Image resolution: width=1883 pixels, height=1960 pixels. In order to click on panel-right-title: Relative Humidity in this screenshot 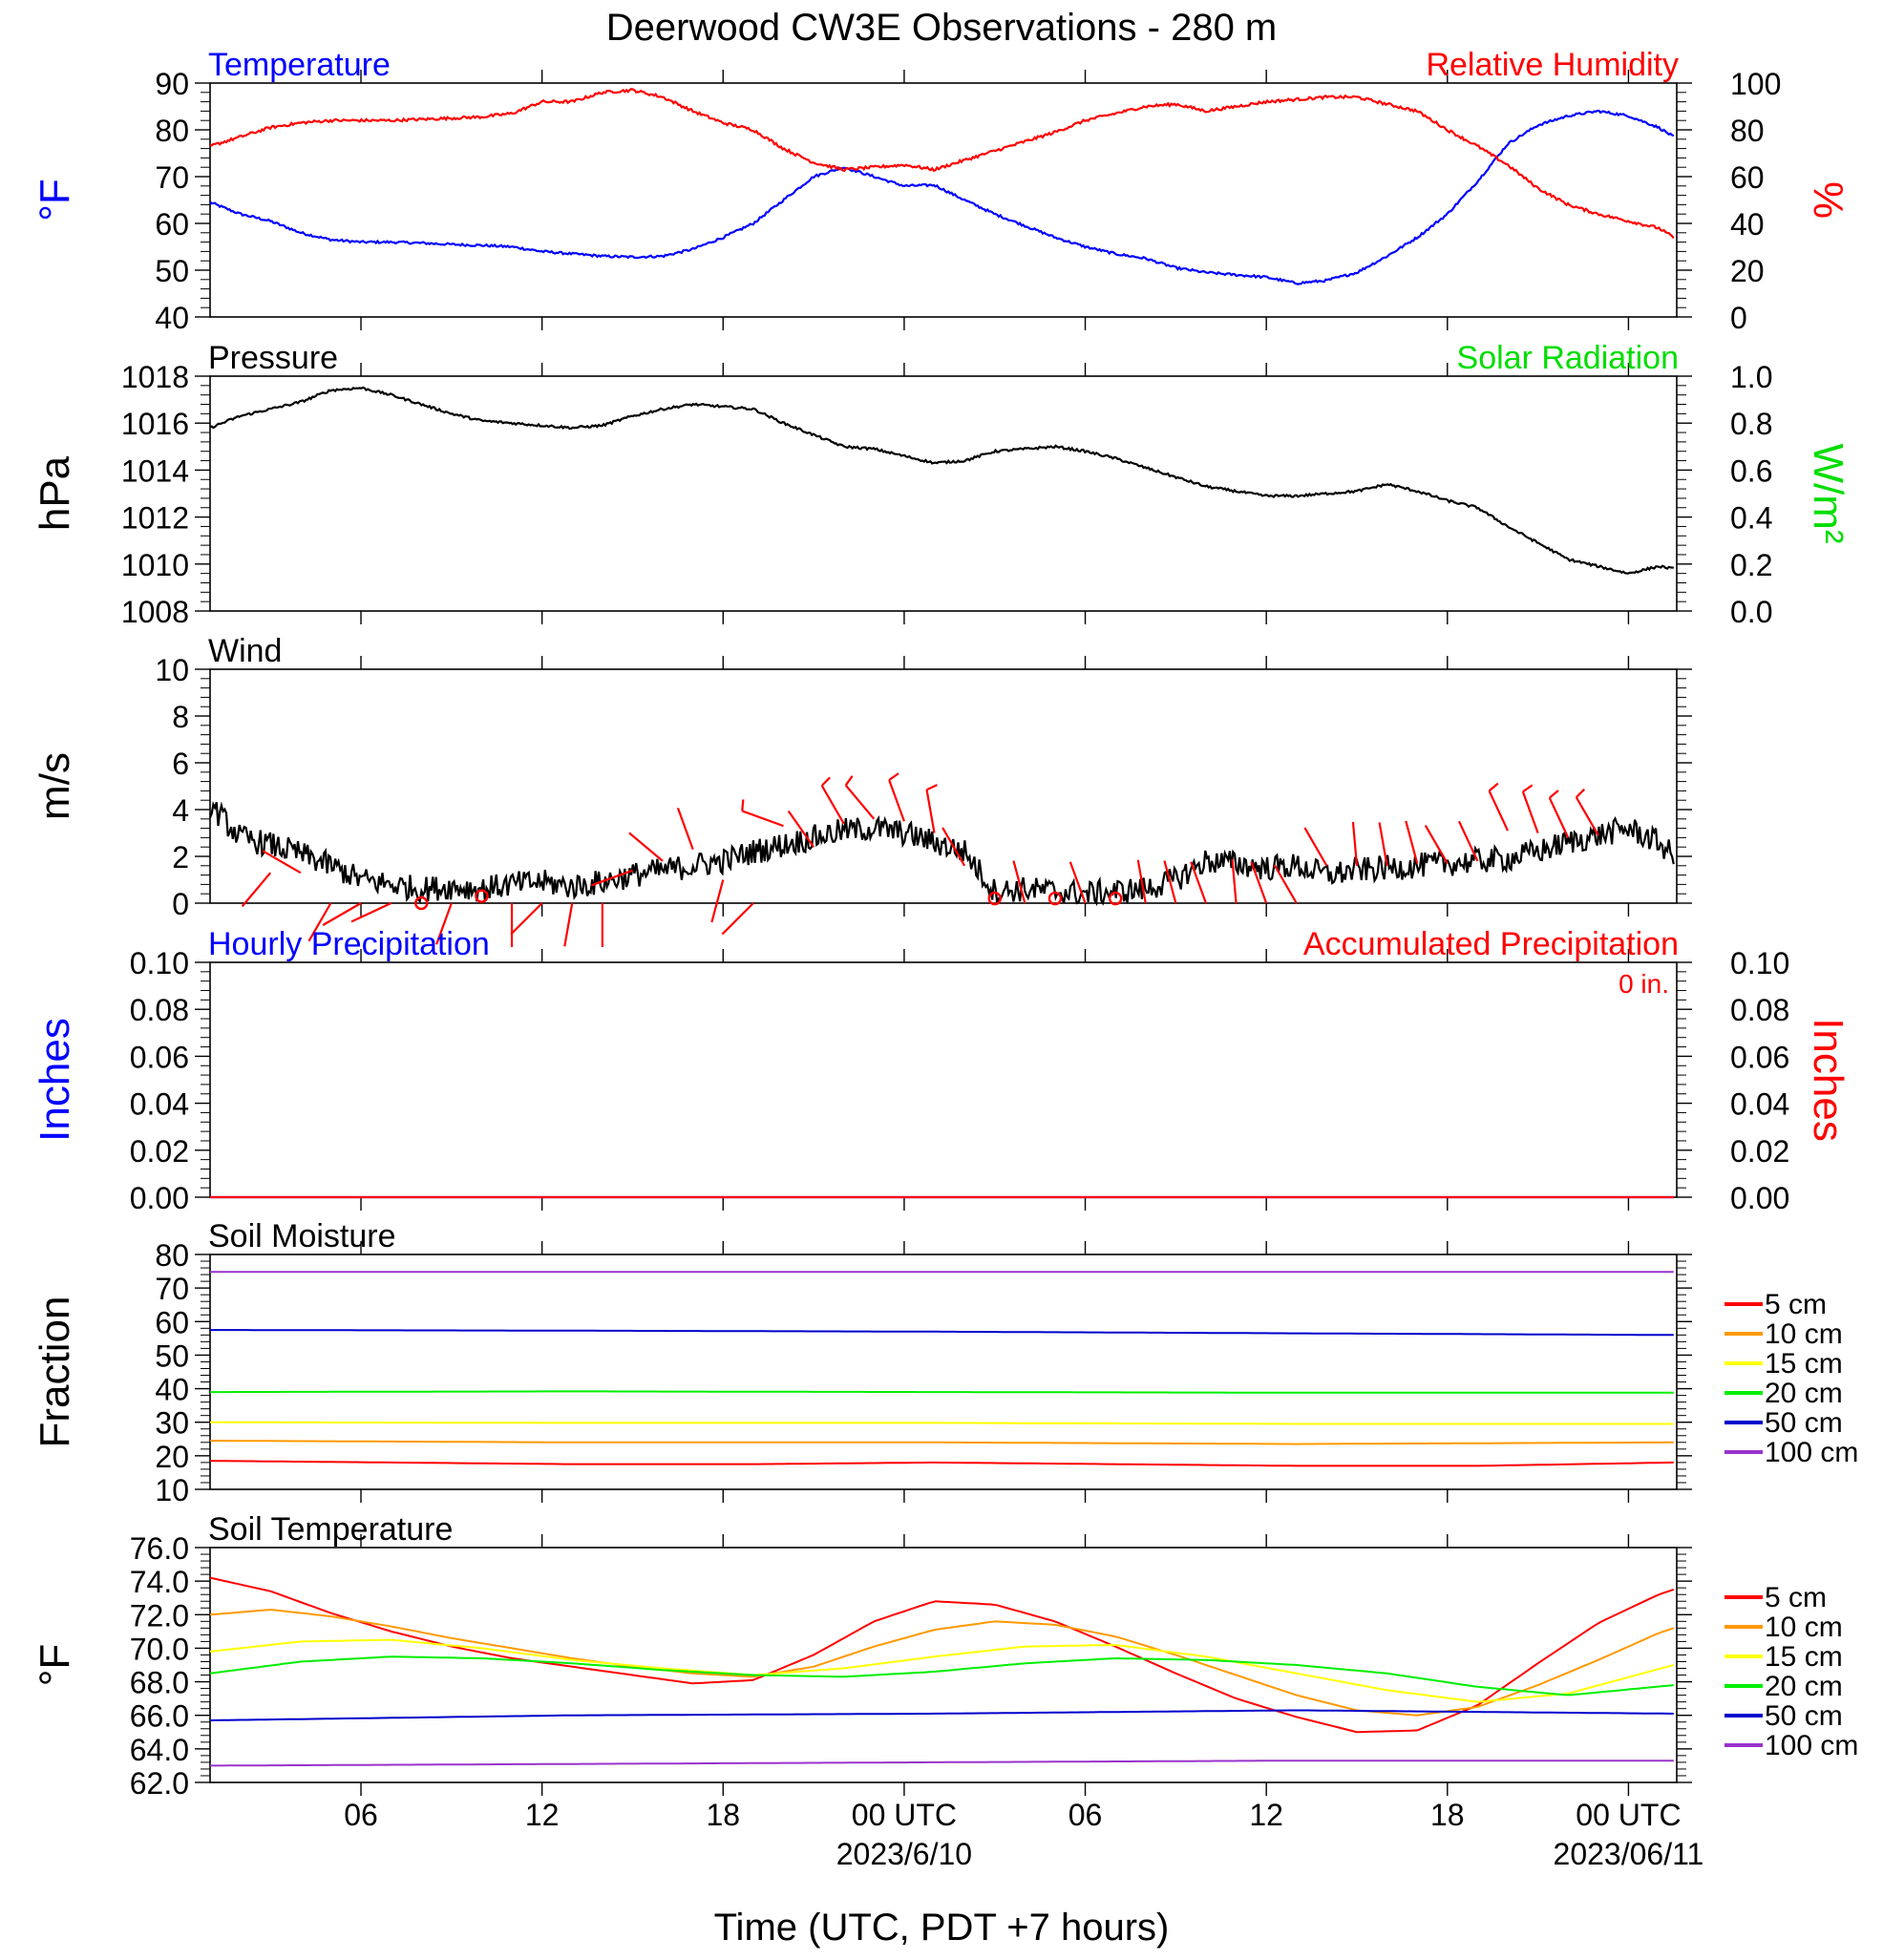, I will do `click(1552, 65)`.